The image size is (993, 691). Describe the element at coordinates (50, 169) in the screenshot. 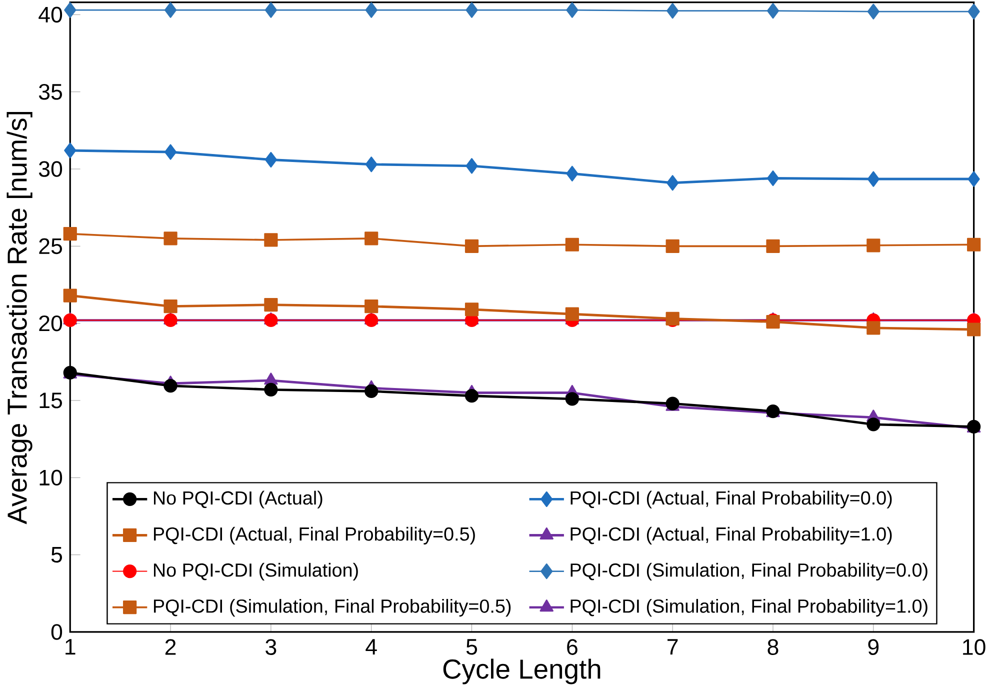

I see `y-tick-label: 30` at that location.